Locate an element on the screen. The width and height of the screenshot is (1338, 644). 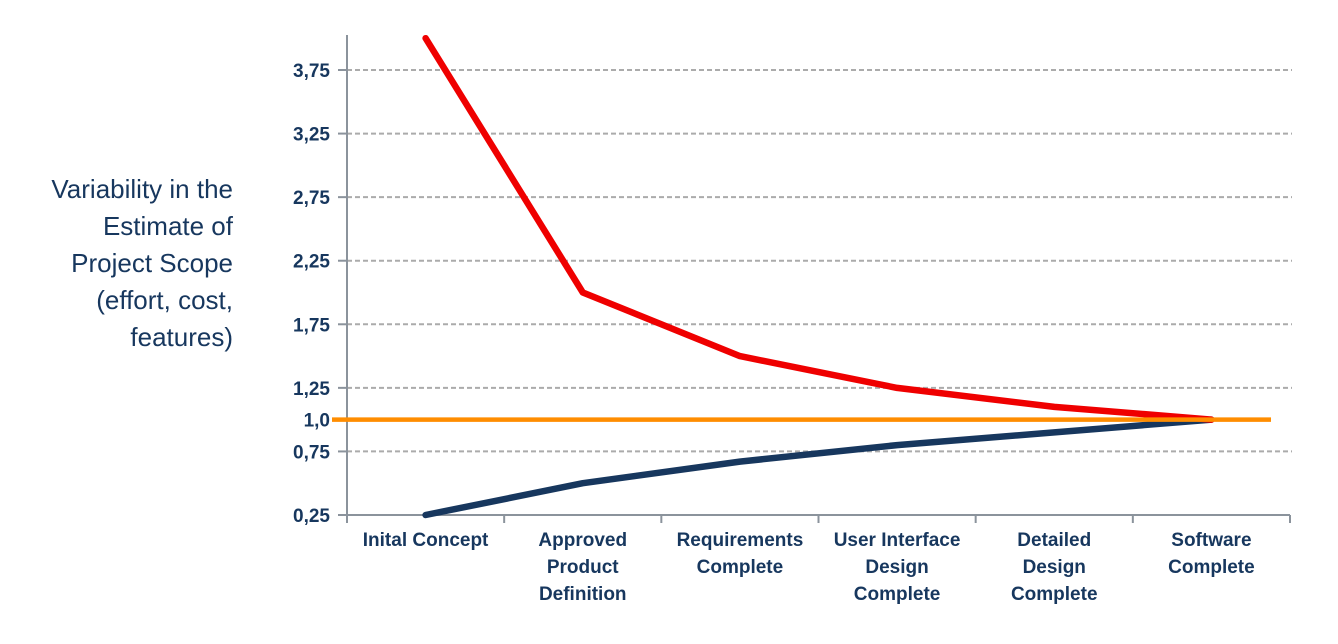
y-axis-tick-label: 2,25 is located at coordinates (311, 262).